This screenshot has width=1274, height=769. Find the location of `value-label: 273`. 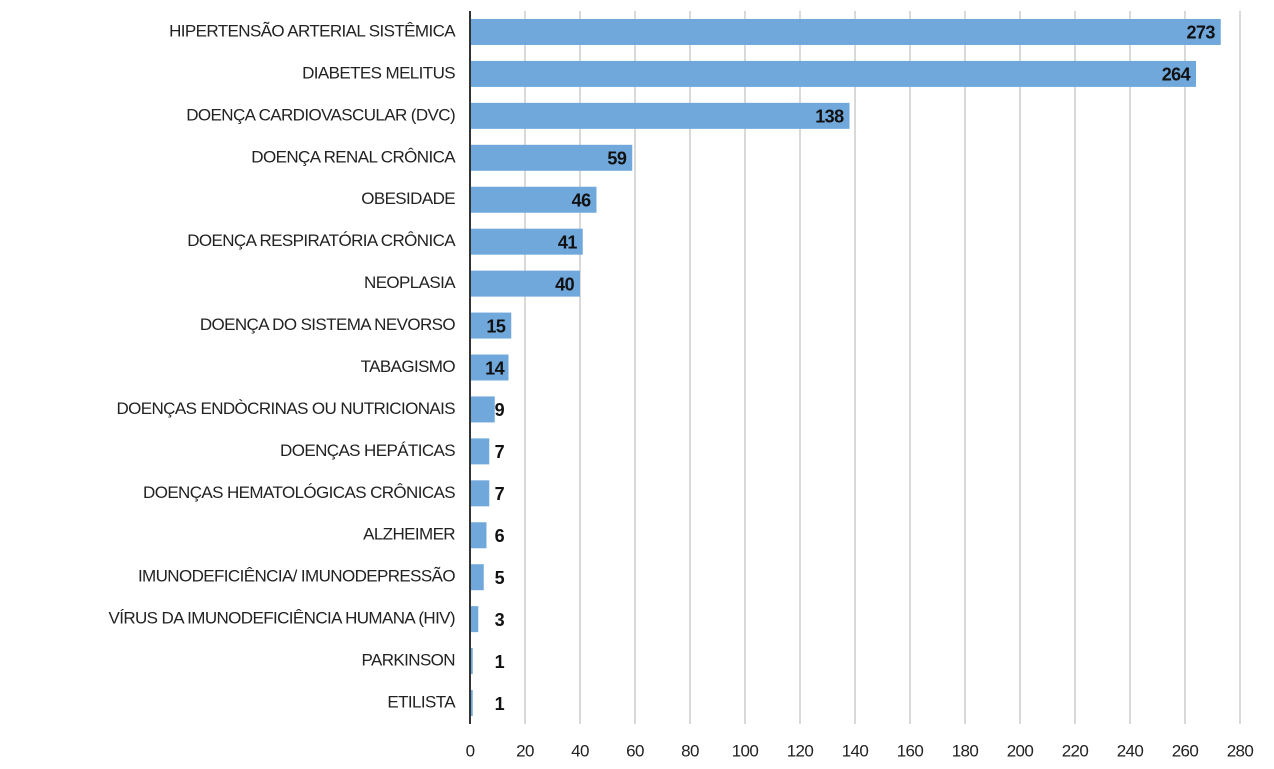

value-label: 273 is located at coordinates (1201, 33).